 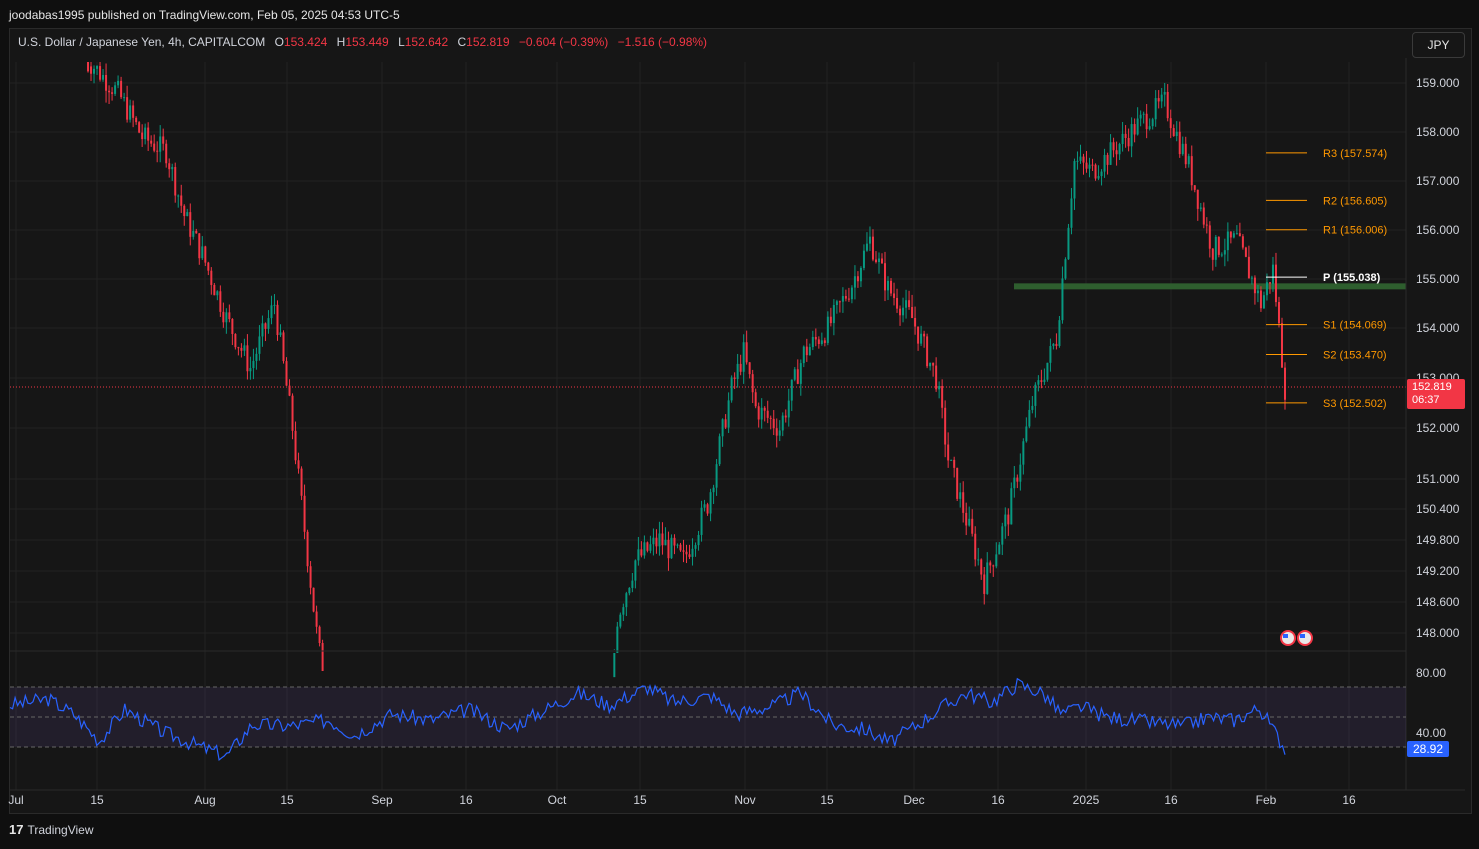 I want to click on currency-button: JPY, so click(x=1438, y=45).